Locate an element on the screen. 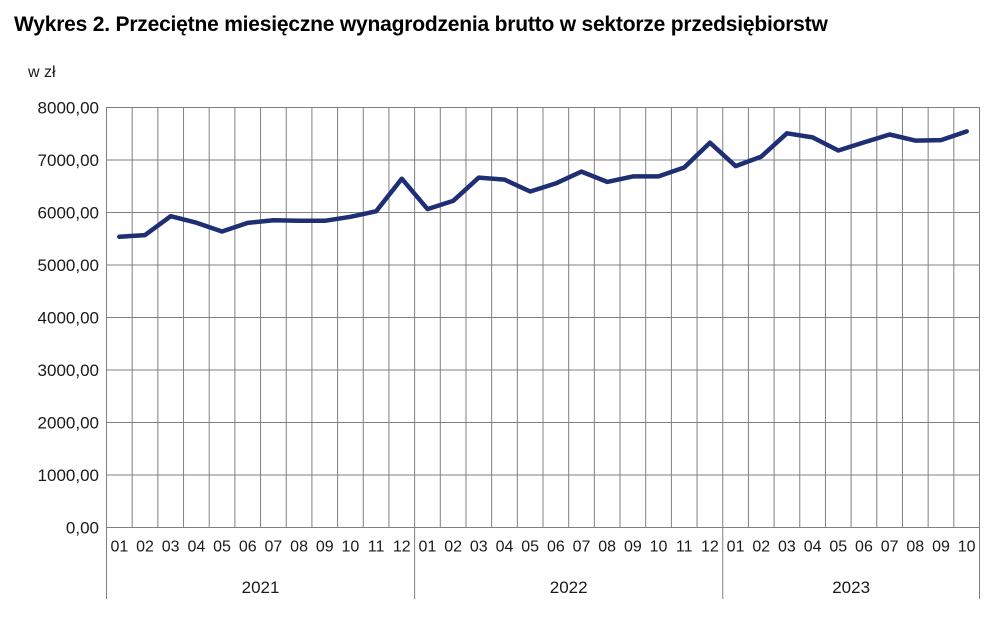  x-axis-year-label: 2022 is located at coordinates (569, 587).